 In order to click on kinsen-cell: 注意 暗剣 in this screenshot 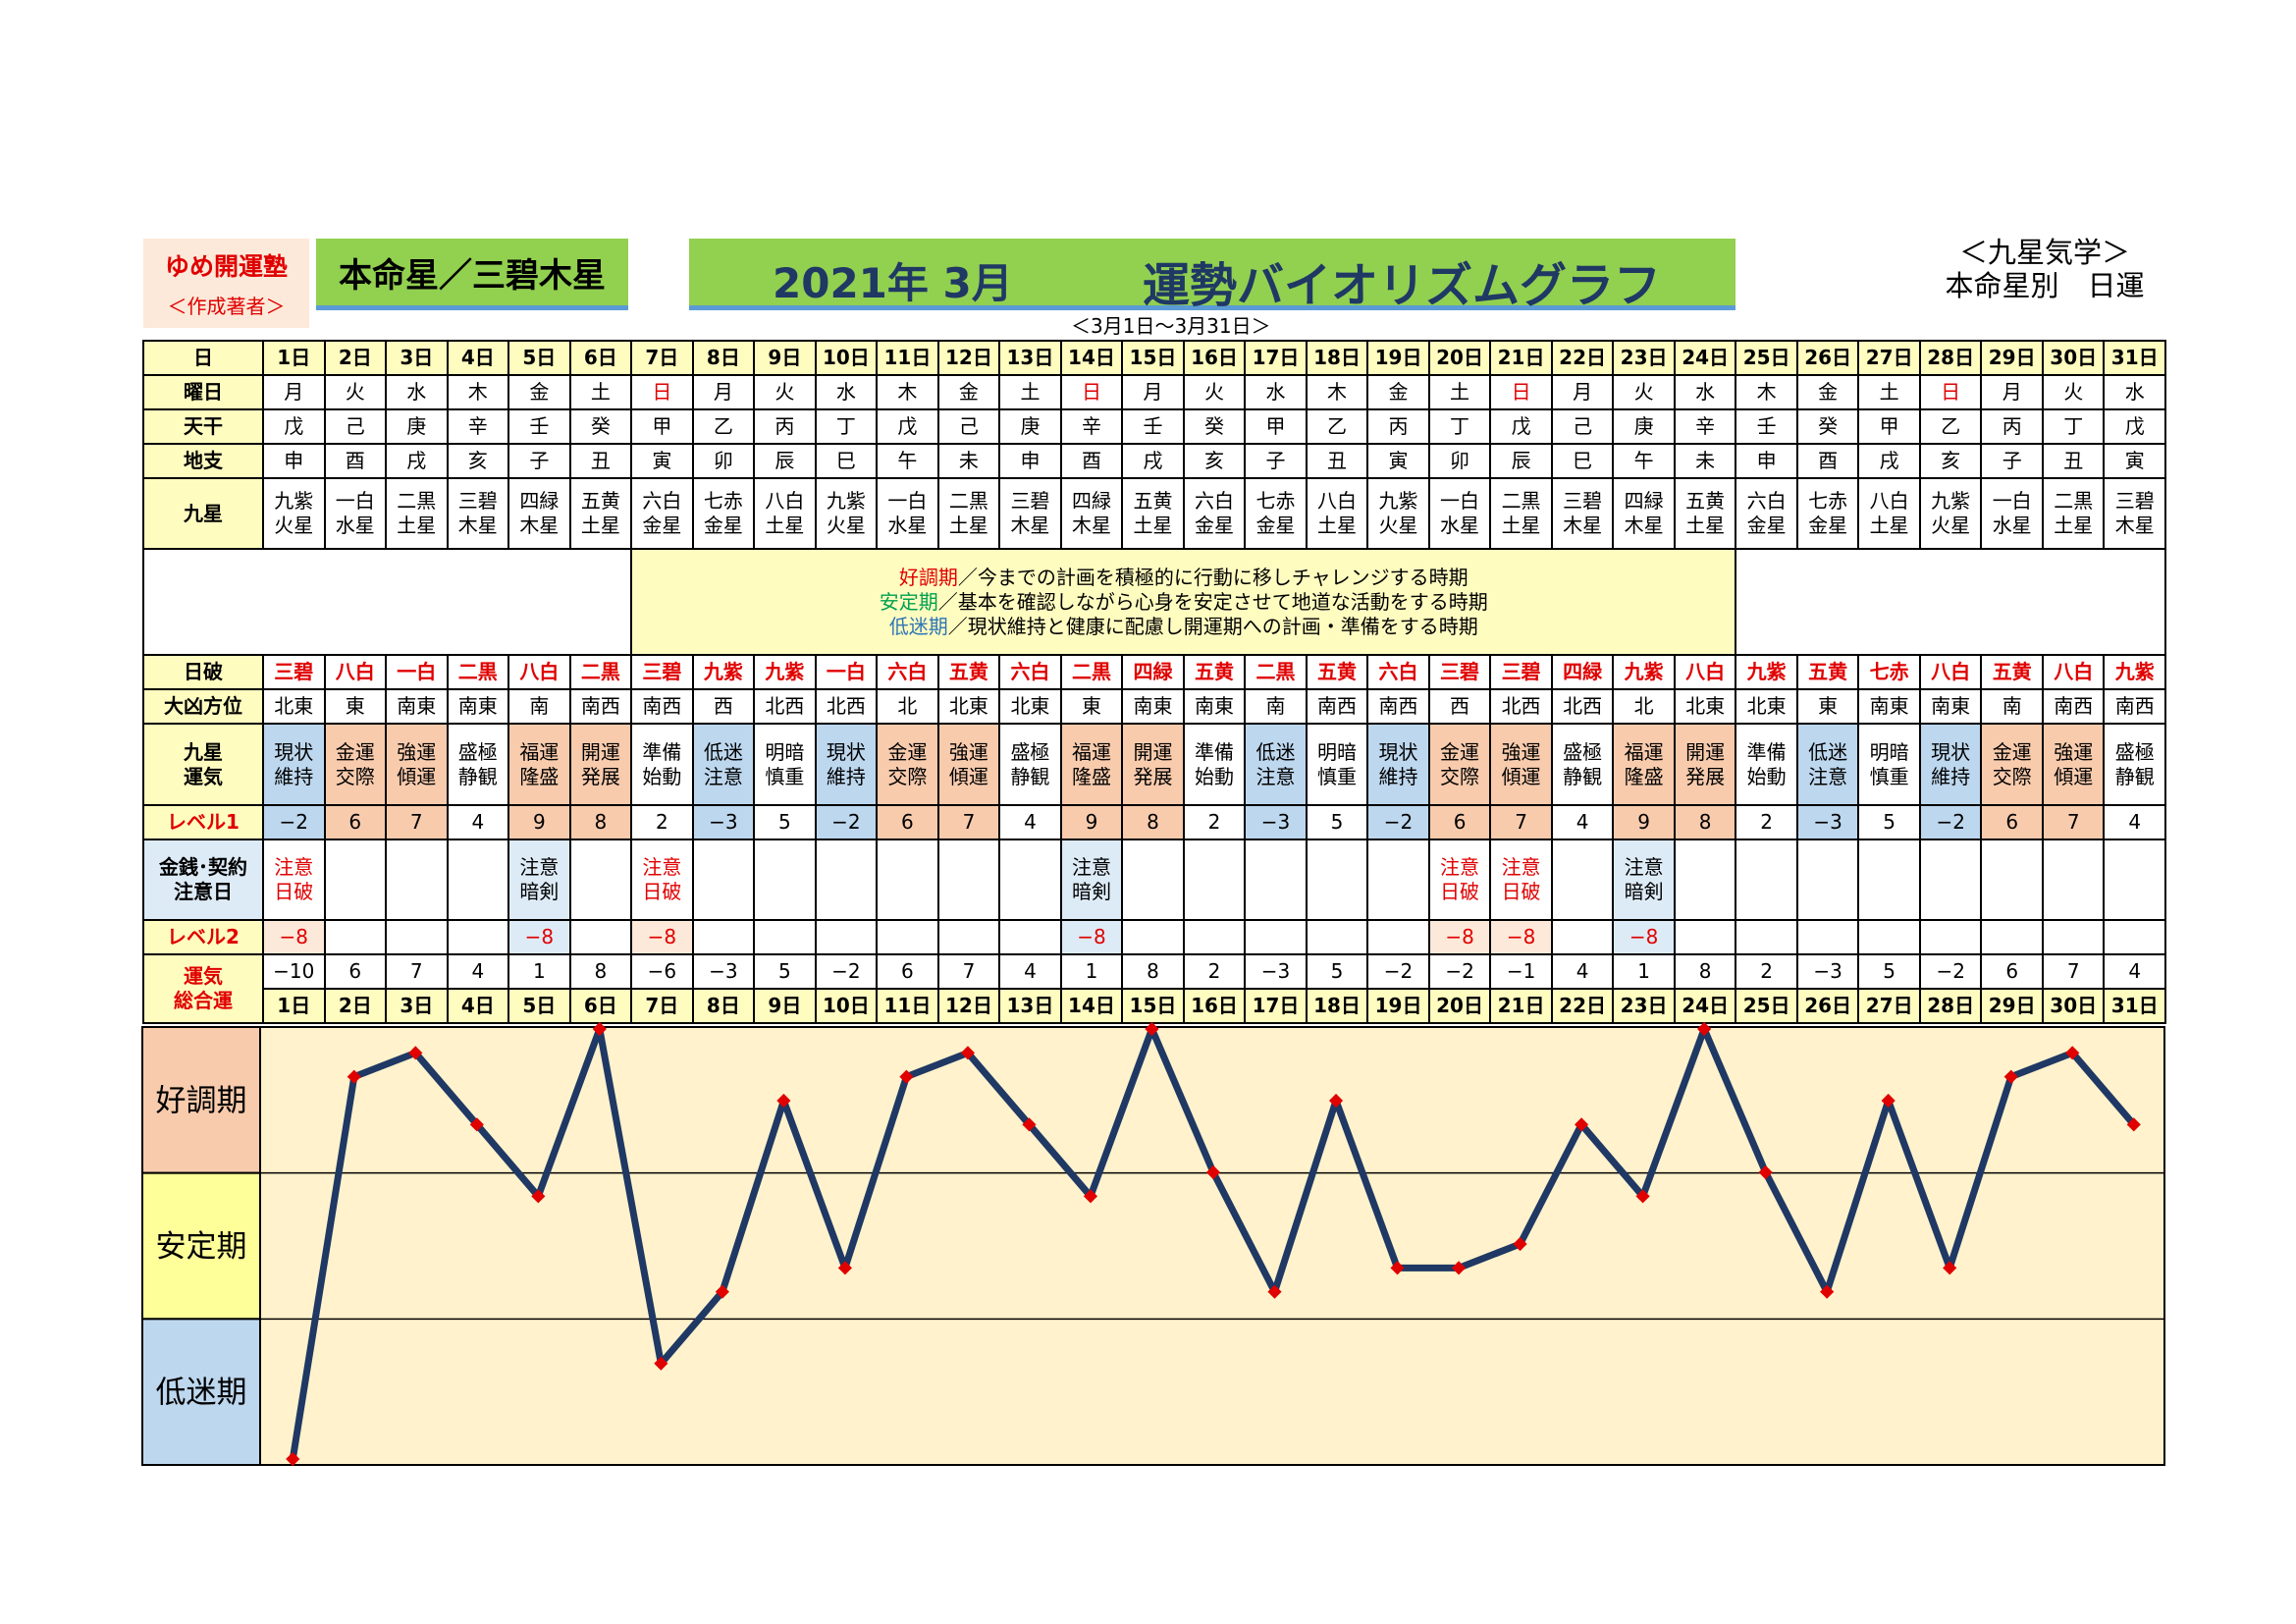, I will do `click(539, 880)`.